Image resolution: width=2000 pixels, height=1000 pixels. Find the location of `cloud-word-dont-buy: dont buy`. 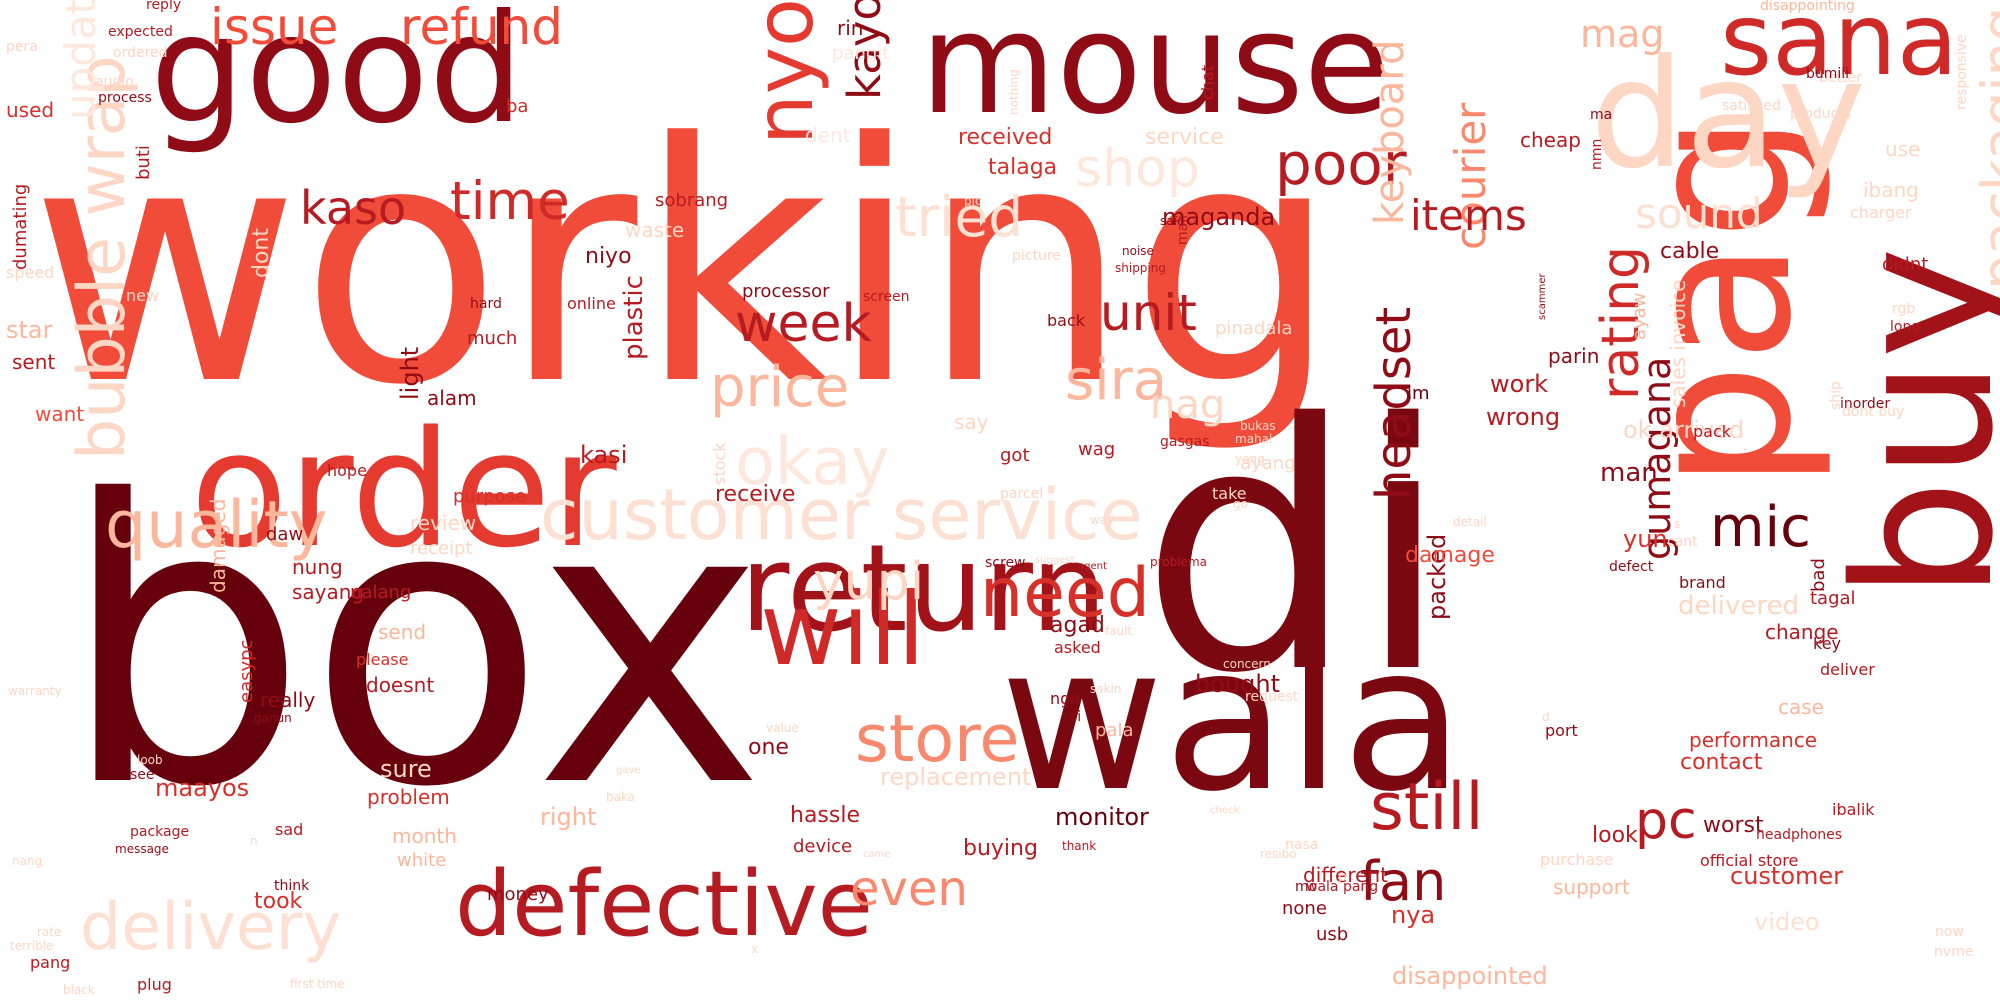

cloud-word-dont-buy: dont buy is located at coordinates (1873, 412).